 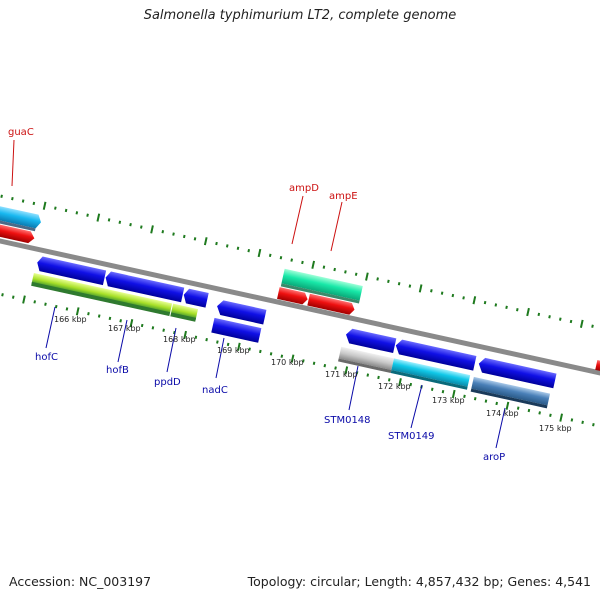 I want to click on kbp-label-169: 169 kbp, so click(x=233, y=350).